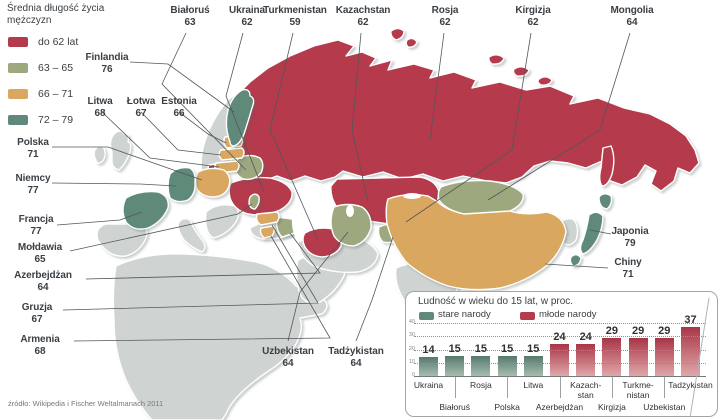 This screenshot has width=720, height=420. What do you see at coordinates (527, 316) in the screenshot?
I see `chart-legend-swatch` at bounding box center [527, 316].